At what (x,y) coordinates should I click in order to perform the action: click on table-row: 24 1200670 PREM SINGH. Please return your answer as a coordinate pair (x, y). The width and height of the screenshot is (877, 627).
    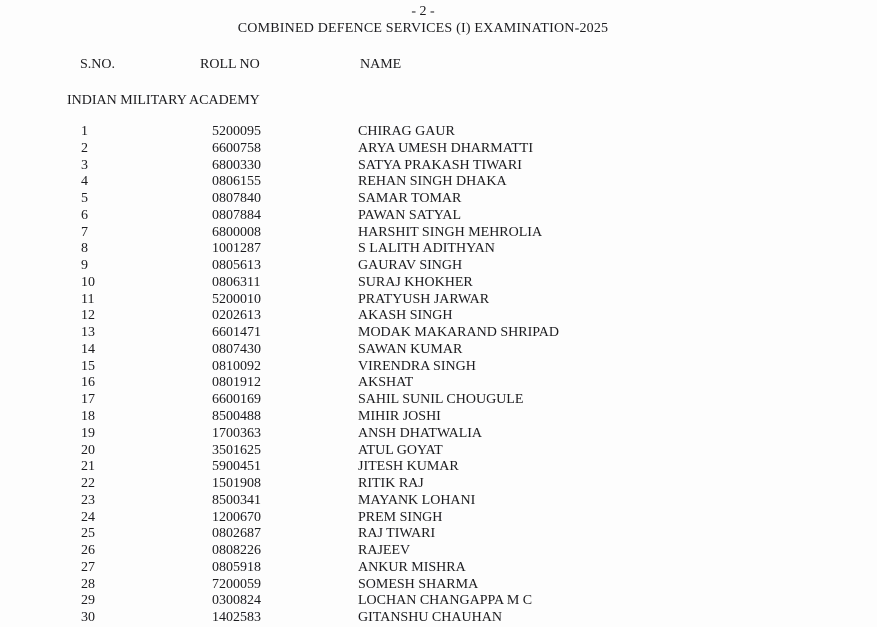
    Looking at the image, I should click on (438, 518).